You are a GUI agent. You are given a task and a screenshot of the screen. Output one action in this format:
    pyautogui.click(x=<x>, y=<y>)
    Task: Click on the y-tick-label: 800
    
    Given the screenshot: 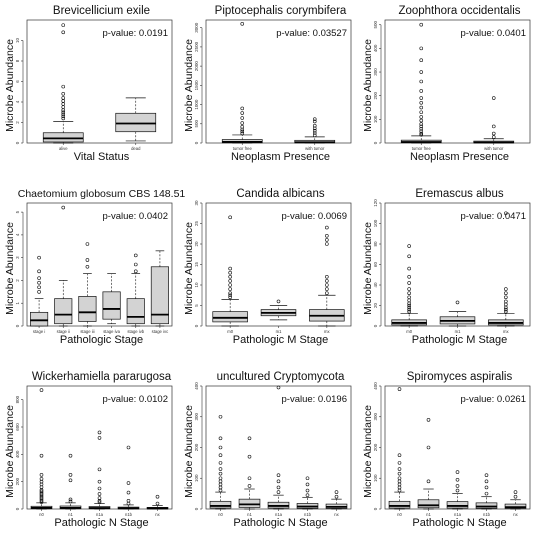 What is the action you would take?
    pyautogui.click(x=17, y=399)
    